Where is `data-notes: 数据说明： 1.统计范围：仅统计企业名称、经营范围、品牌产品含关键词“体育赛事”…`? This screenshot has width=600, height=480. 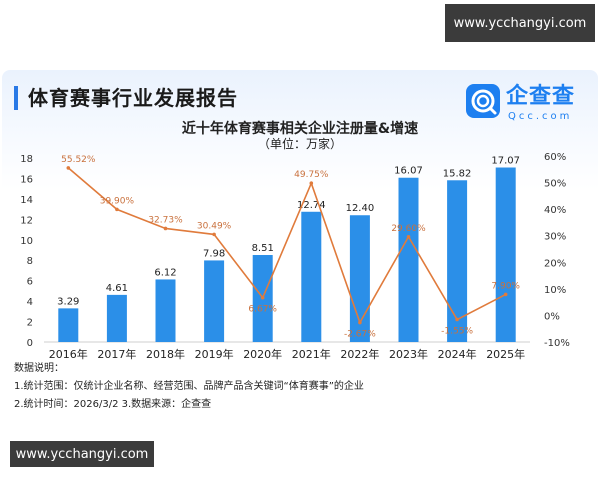 data-notes: 数据说明： 1.统计范围：仅统计企业名称、经营范围、品牌产品含关键词“体育赛事”… is located at coordinates (189, 387).